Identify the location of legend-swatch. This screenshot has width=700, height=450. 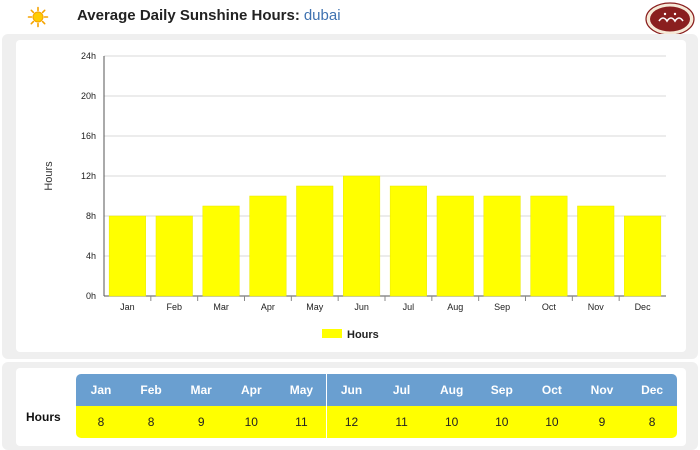
(332, 333).